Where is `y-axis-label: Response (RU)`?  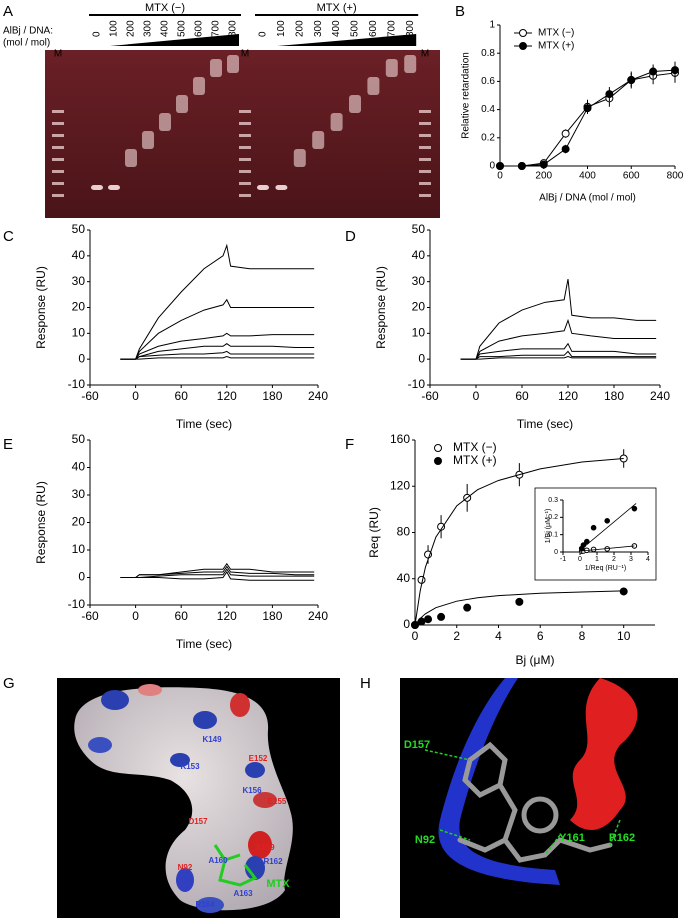
y-axis-label: Response (RU) is located at coordinates (41, 307).